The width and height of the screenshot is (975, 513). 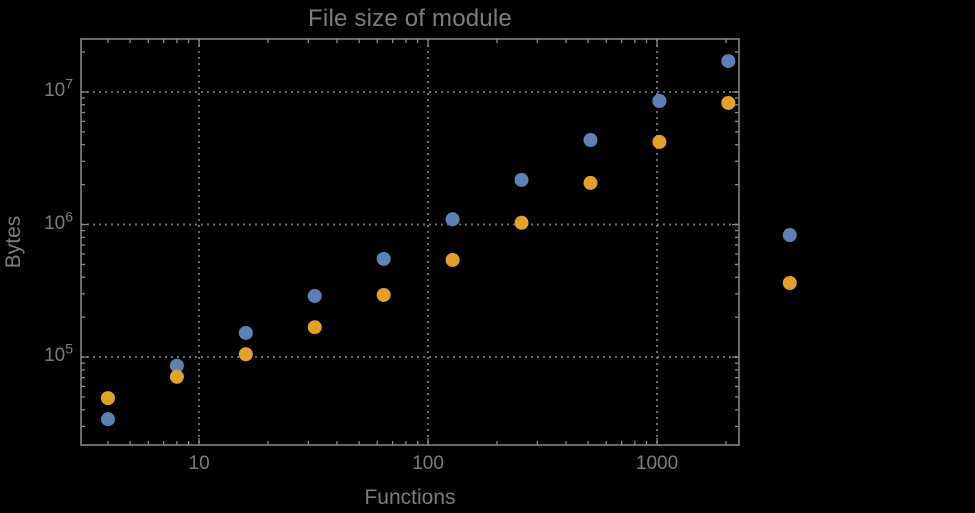 What do you see at coordinates (58, 353) in the screenshot?
I see `y-tick-label: 10⁵` at bounding box center [58, 353].